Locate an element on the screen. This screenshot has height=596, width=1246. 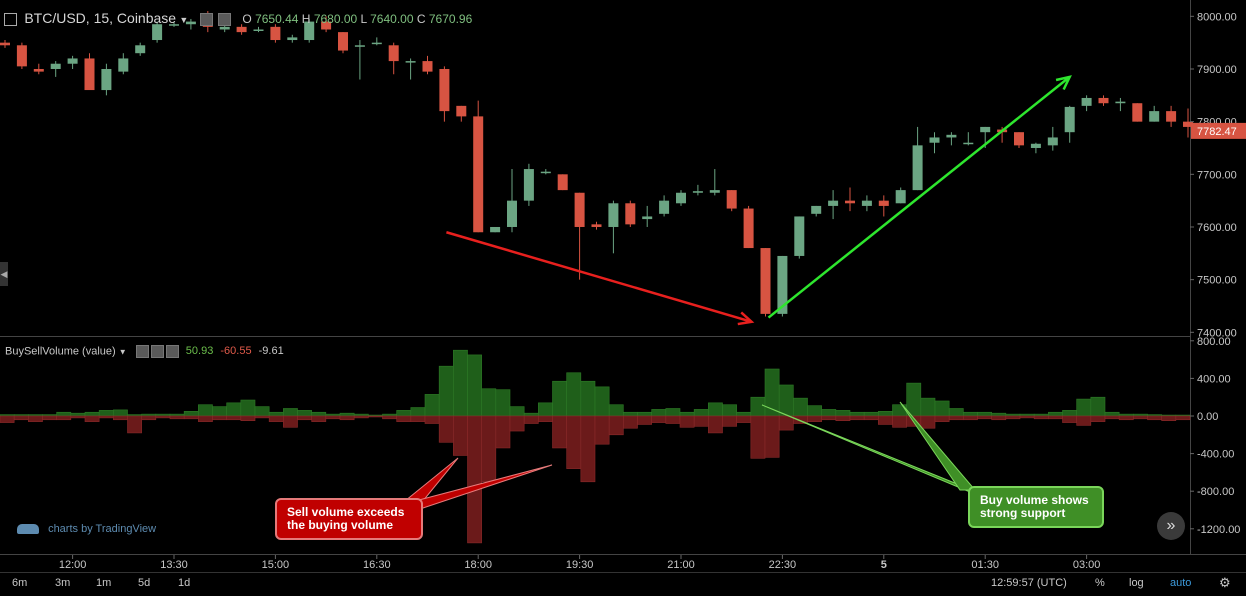
auto-toggle: auto is located at coordinates (1181, 583).